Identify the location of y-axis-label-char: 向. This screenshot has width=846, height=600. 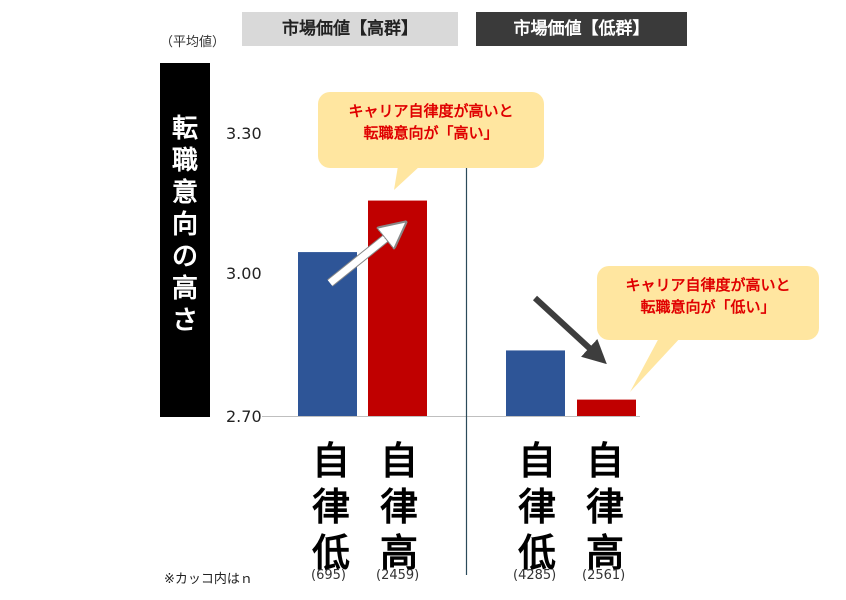
(184, 225).